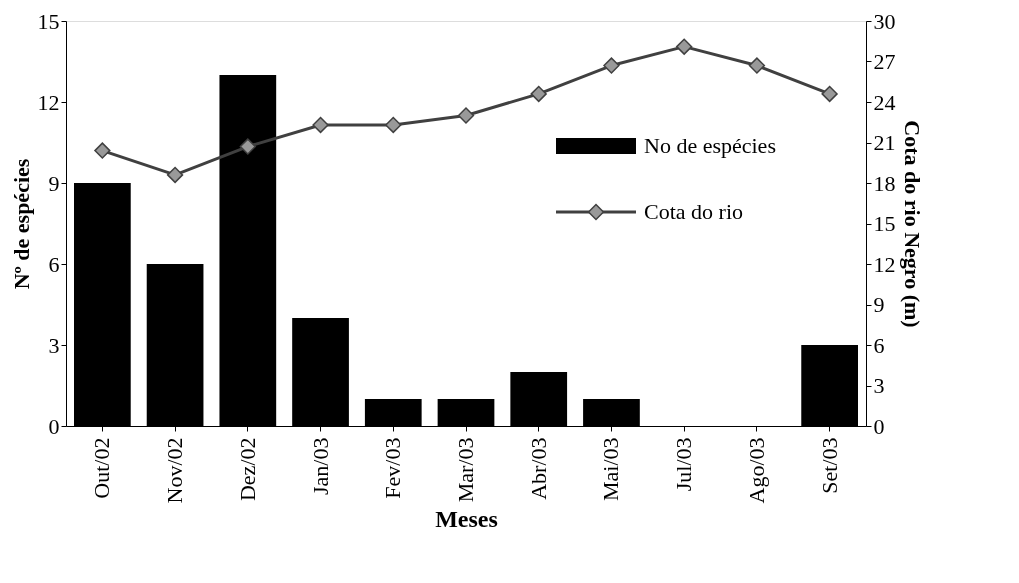 This screenshot has width=1019, height=583. I want to click on y2-tick-label: 15, so click(884, 223).